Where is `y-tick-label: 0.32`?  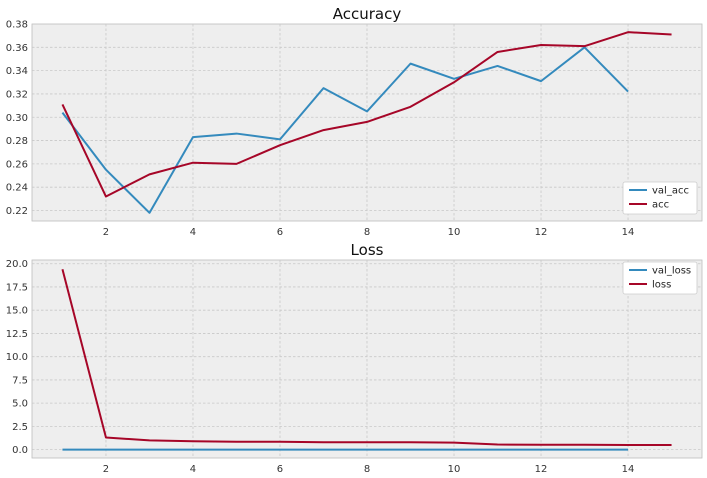 y-tick-label: 0.32 is located at coordinates (17, 94).